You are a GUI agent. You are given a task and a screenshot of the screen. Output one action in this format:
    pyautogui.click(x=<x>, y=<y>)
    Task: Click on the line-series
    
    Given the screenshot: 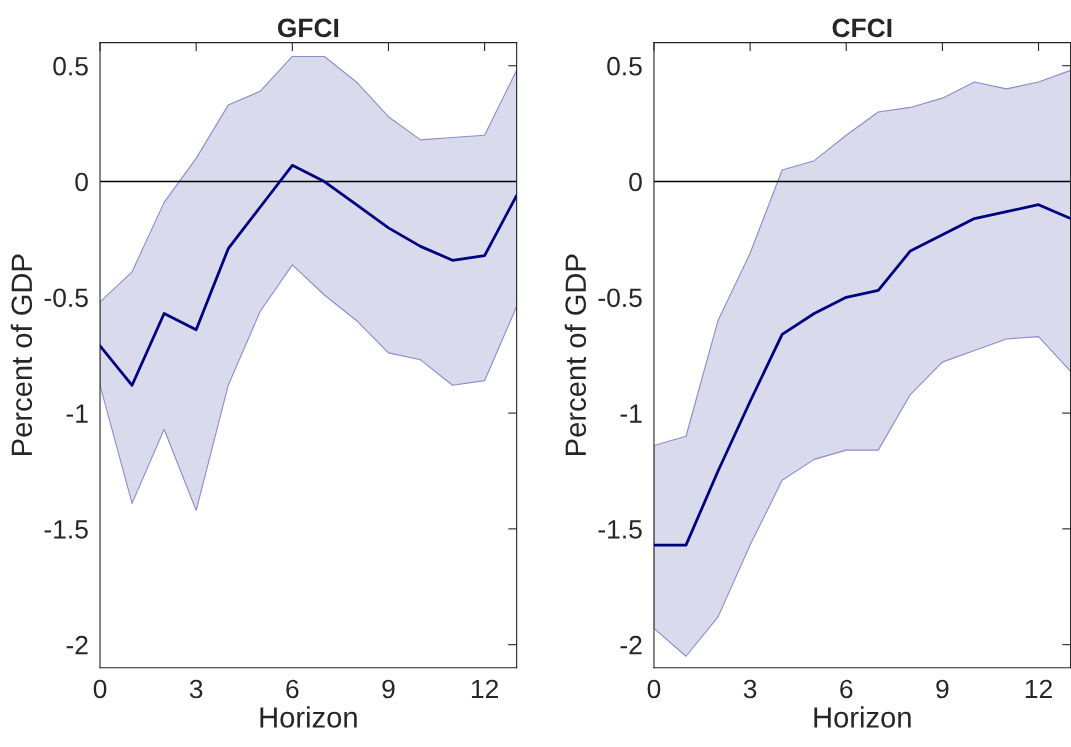 What is the action you would take?
    pyautogui.click(x=308, y=275)
    